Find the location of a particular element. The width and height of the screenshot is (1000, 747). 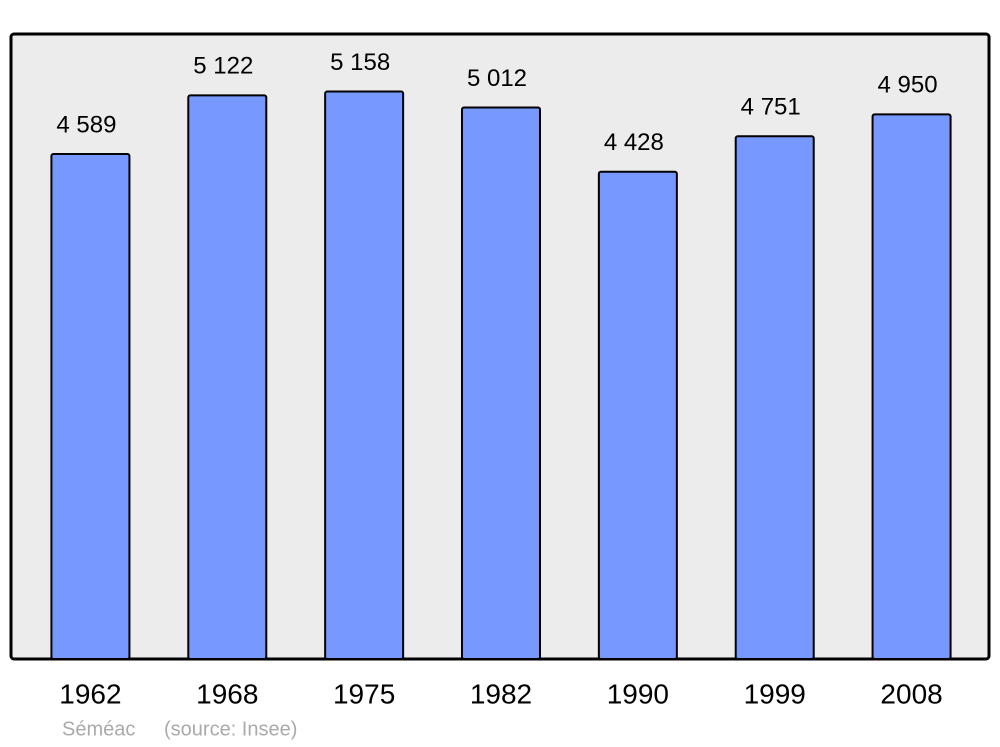

value-label: 4 950 is located at coordinates (908, 85).